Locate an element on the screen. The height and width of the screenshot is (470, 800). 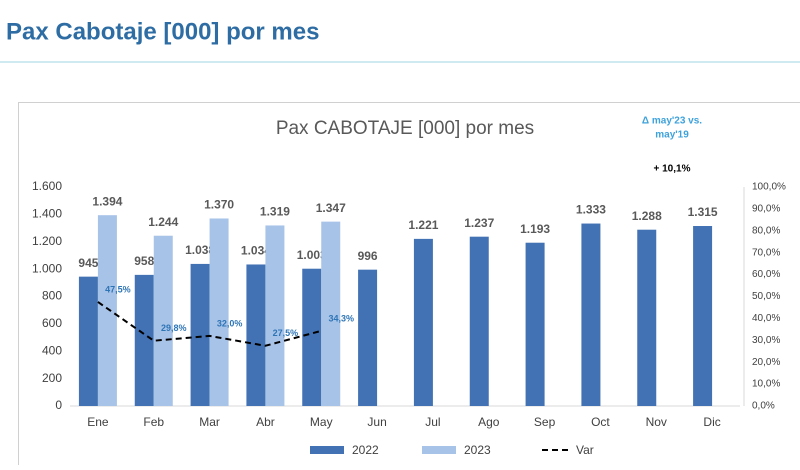
x-tick-label: Feb is located at coordinates (153, 422).